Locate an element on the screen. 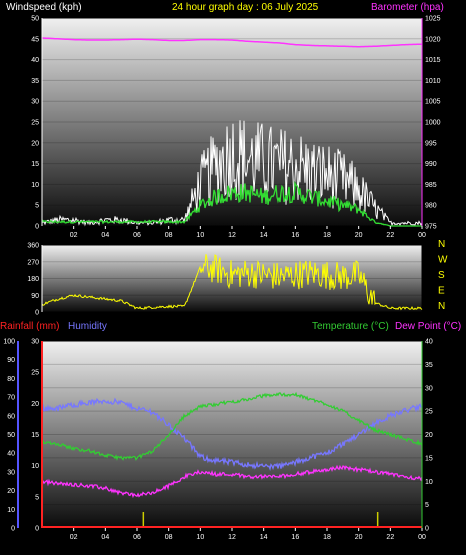  y-tick-label: 80 is located at coordinates (11, 379).